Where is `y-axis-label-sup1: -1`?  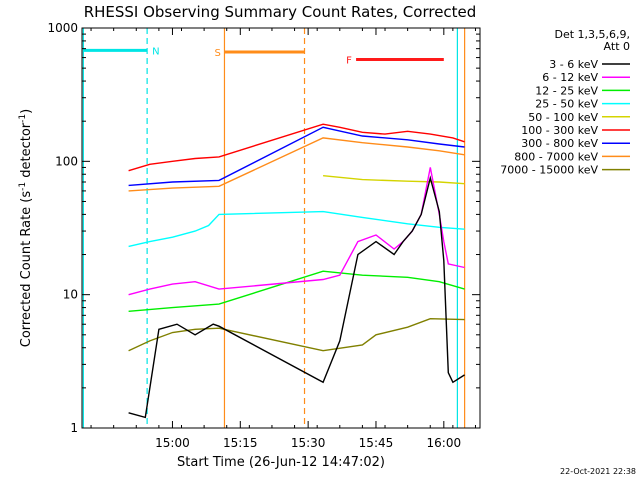 y-axis-label-sup1: -1 is located at coordinates (23, 186).